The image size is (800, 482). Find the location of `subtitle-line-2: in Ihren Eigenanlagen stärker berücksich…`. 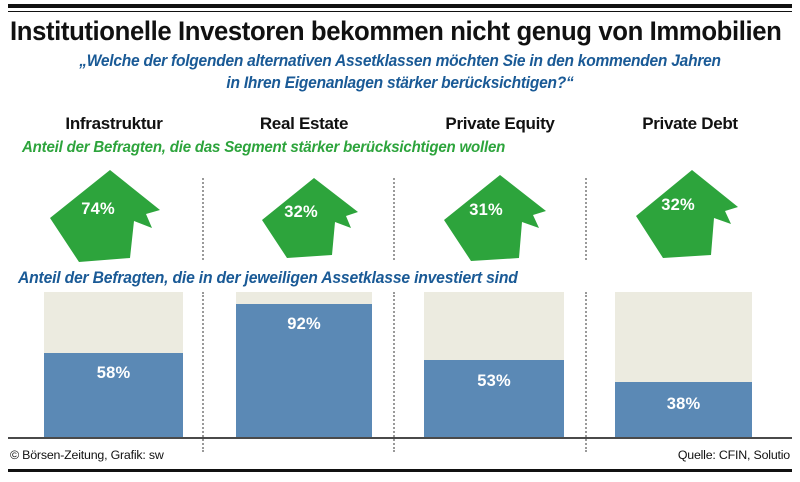

subtitle-line-2: in Ihren Eigenanlagen stärker berücksich… is located at coordinates (400, 83).